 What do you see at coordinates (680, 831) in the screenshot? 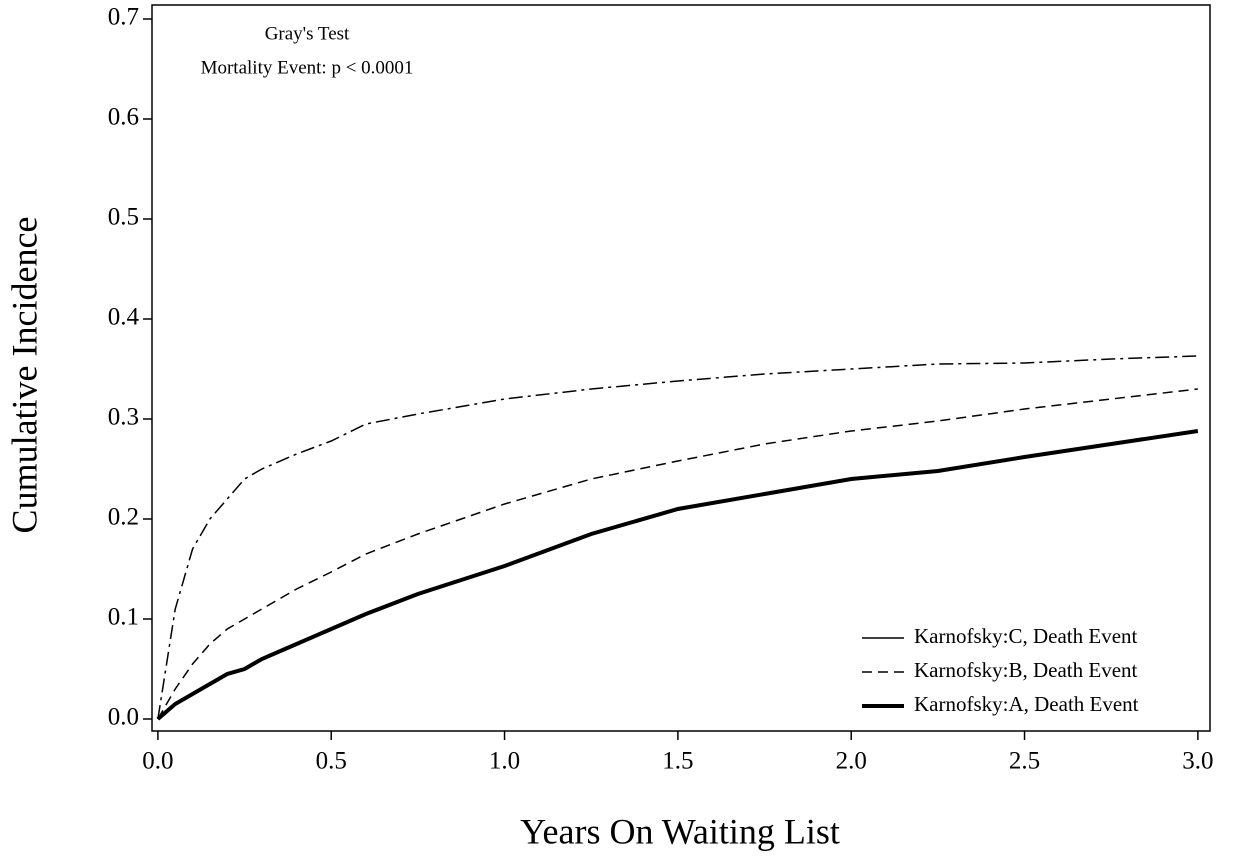
I see `x-axis-label: Years On Waiting List` at bounding box center [680, 831].